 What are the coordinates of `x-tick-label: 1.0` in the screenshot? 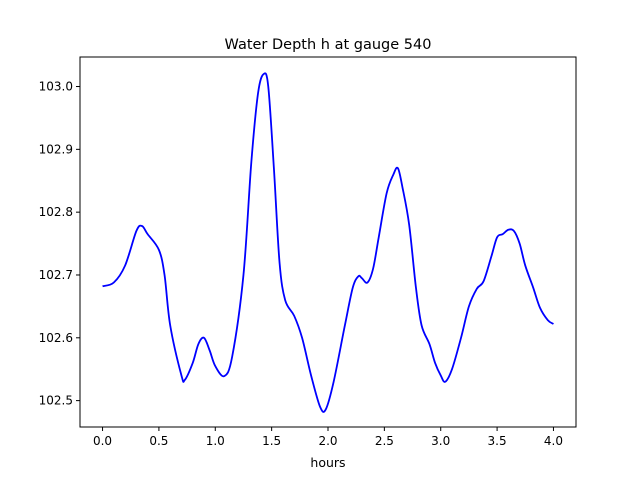 It's located at (215, 441).